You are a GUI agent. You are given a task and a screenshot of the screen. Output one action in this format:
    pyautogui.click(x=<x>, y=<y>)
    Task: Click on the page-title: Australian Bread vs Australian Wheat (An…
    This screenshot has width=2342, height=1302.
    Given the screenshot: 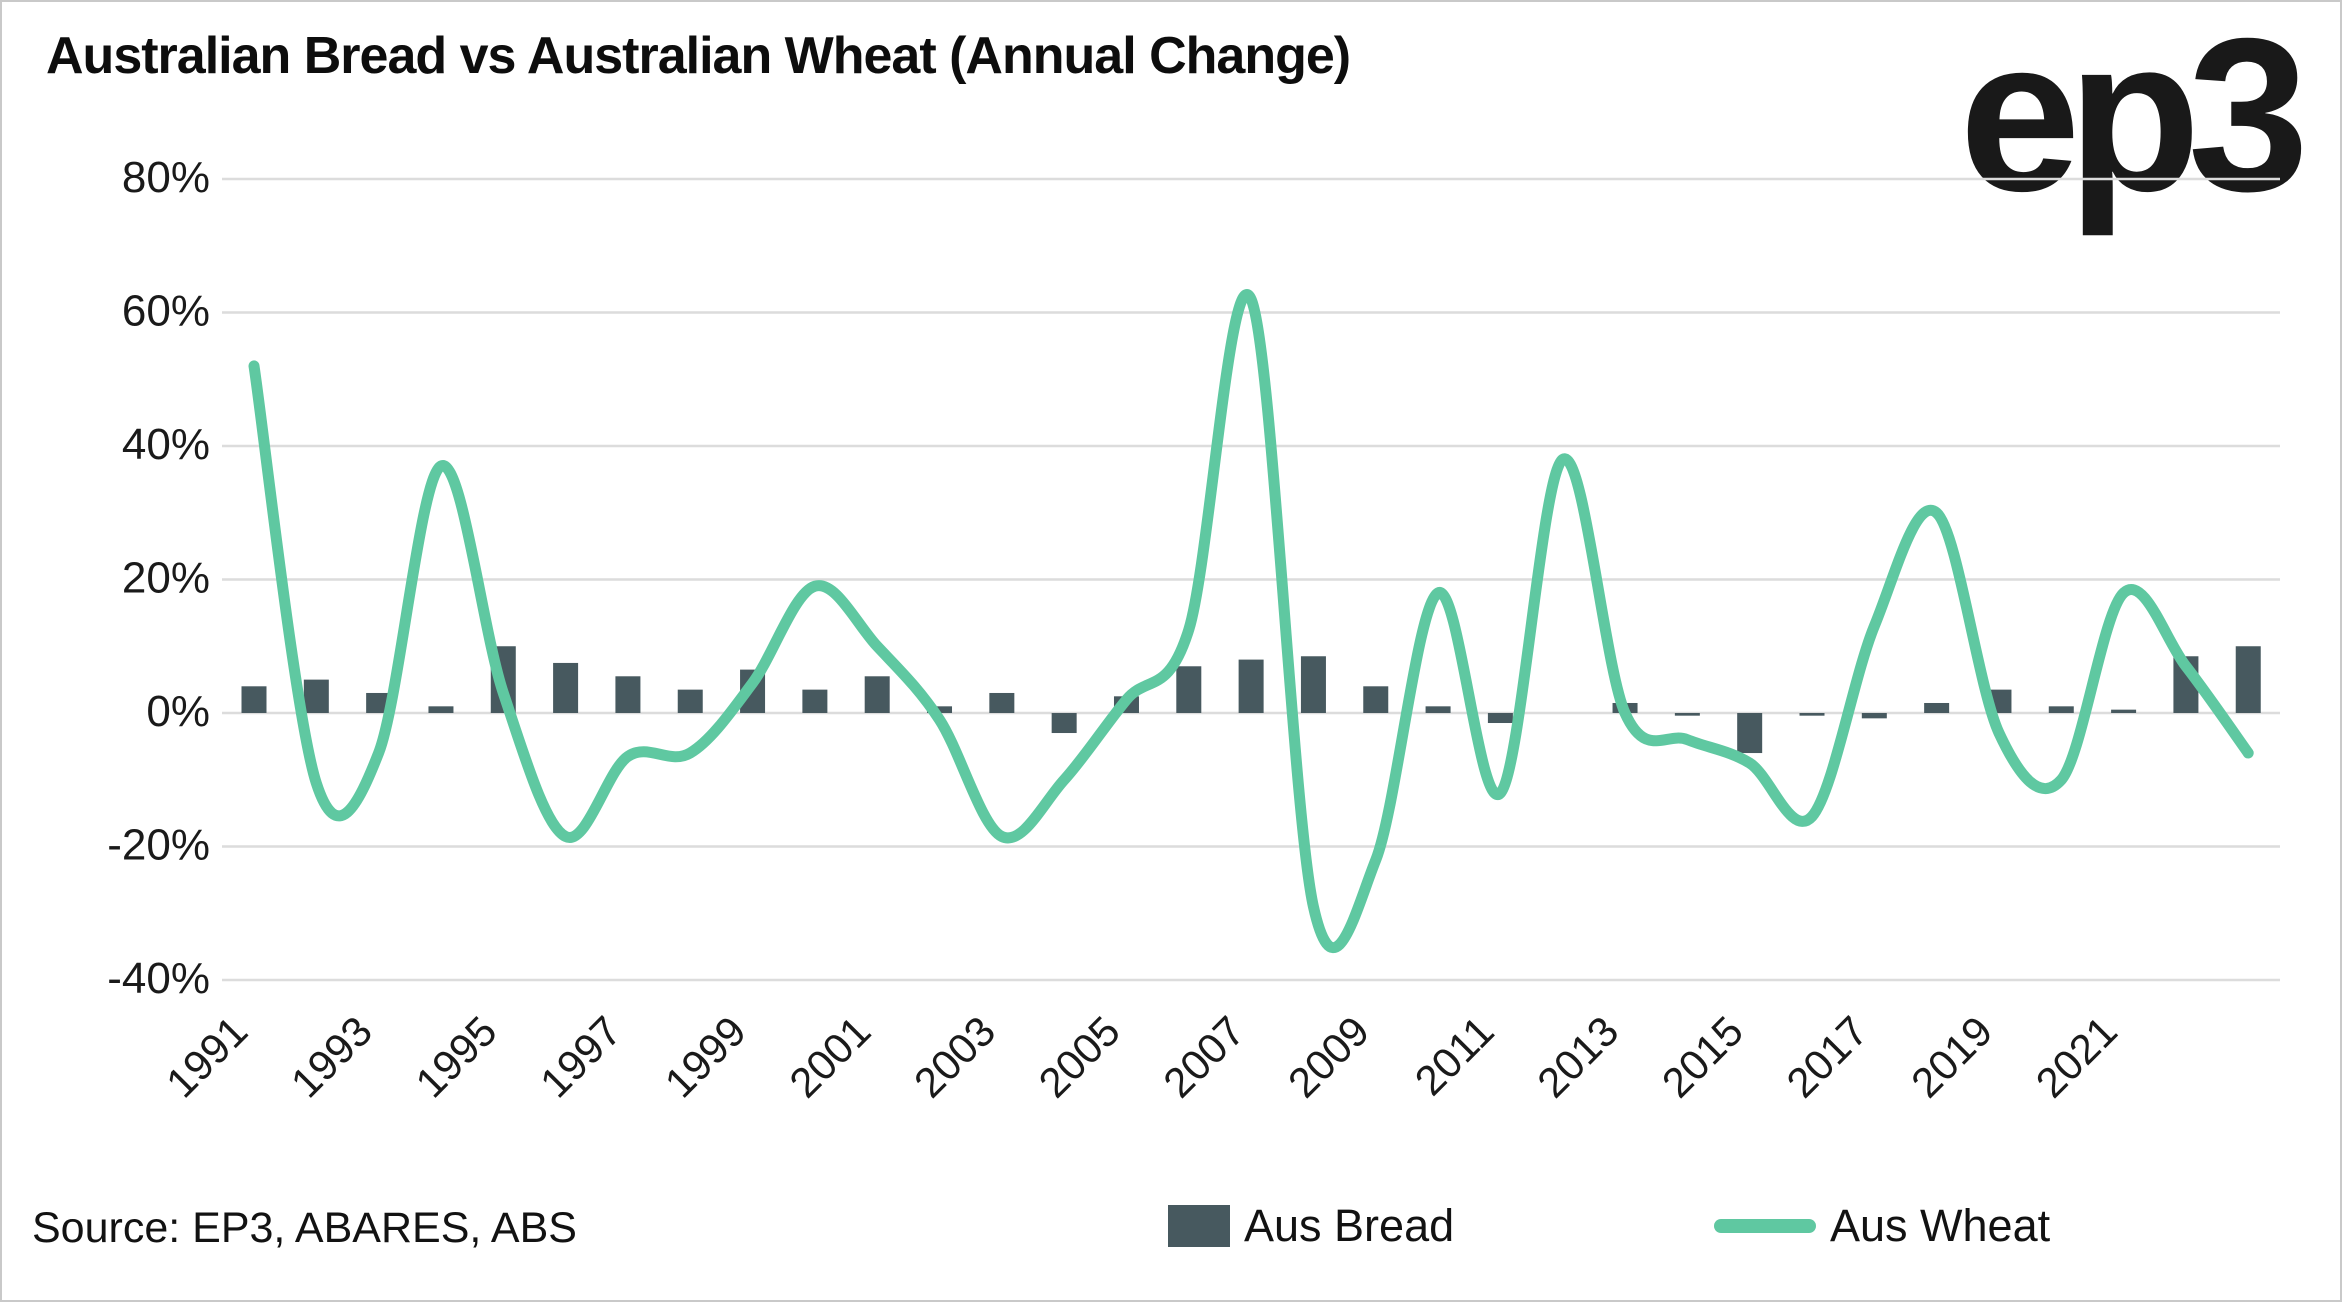 What is the action you would take?
    pyautogui.click(x=698, y=56)
    